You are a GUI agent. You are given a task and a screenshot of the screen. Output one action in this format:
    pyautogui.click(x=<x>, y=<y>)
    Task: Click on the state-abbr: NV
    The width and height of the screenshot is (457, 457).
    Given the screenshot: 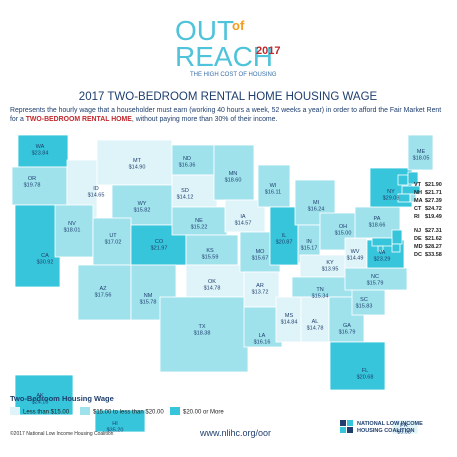 What is the action you would take?
    pyautogui.click(x=72, y=224)
    